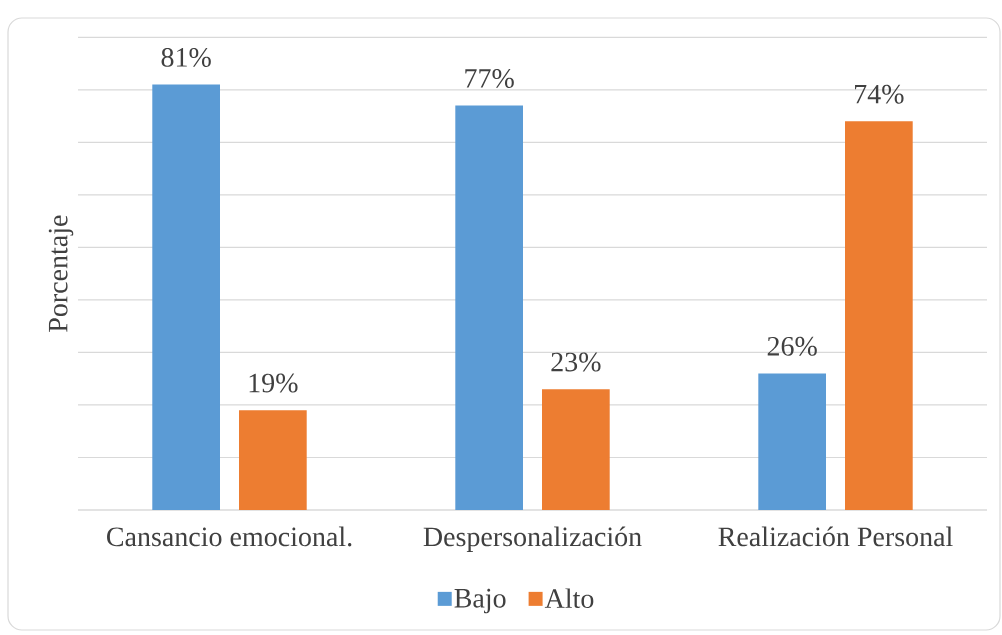 The image size is (1002, 635). What do you see at coordinates (186, 57) in the screenshot?
I see `data-label: 81%` at bounding box center [186, 57].